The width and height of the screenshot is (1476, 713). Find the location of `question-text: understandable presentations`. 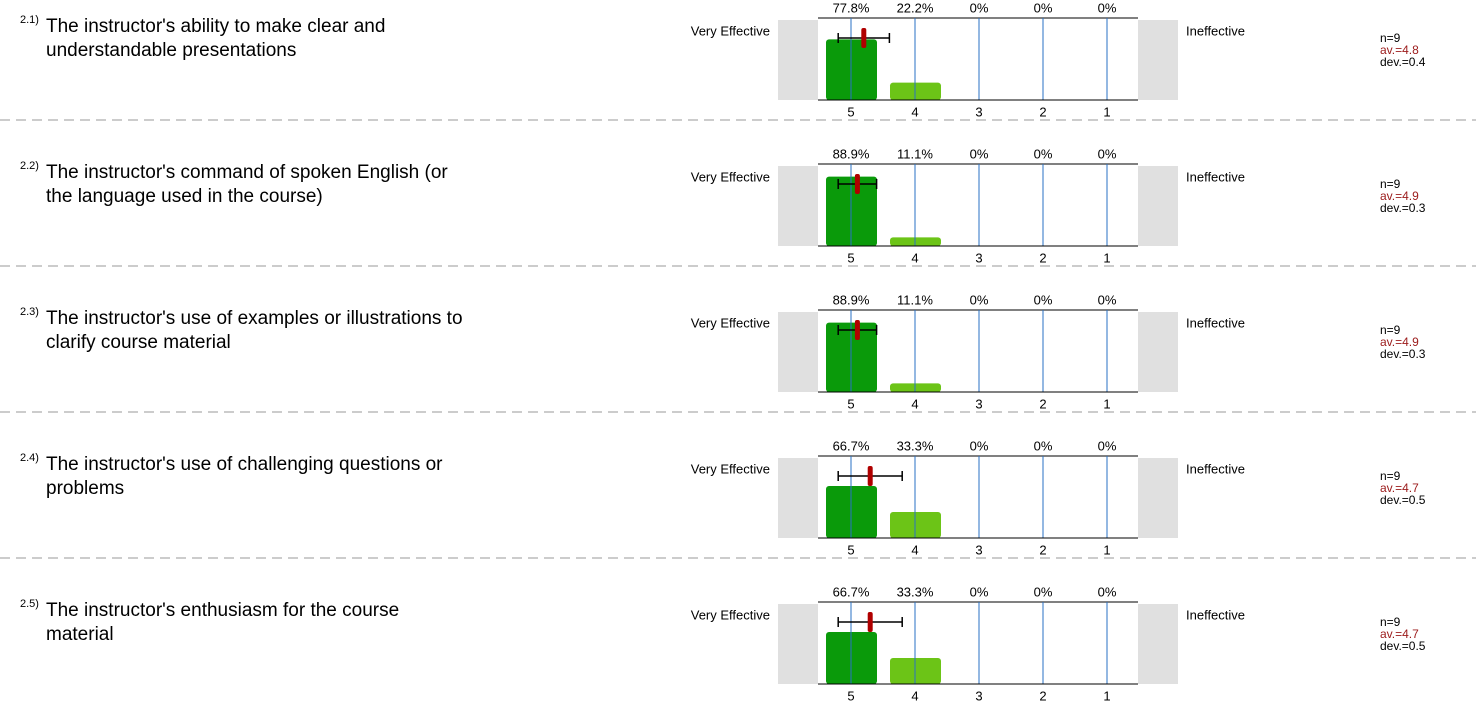

question-text: understandable presentations is located at coordinates (171, 50).